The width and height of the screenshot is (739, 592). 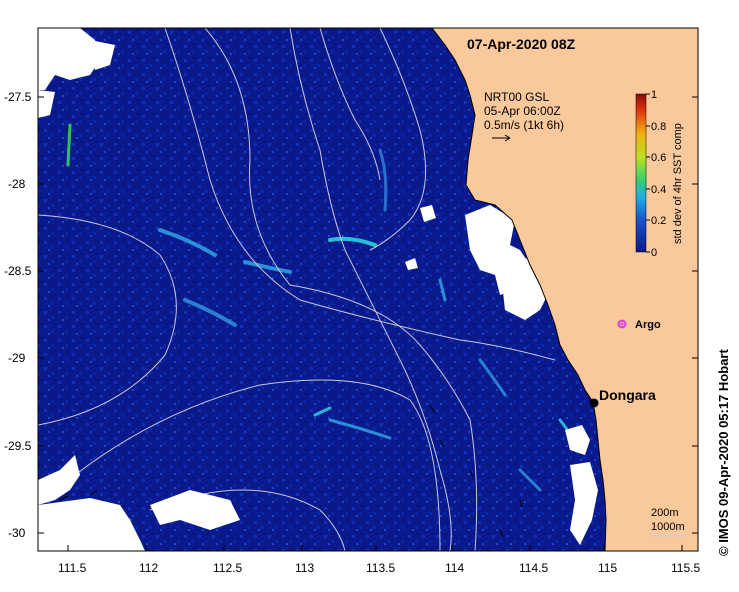 What do you see at coordinates (522, 111) in the screenshot?
I see `current-legend-line2: 05-Apr 06:00Z` at bounding box center [522, 111].